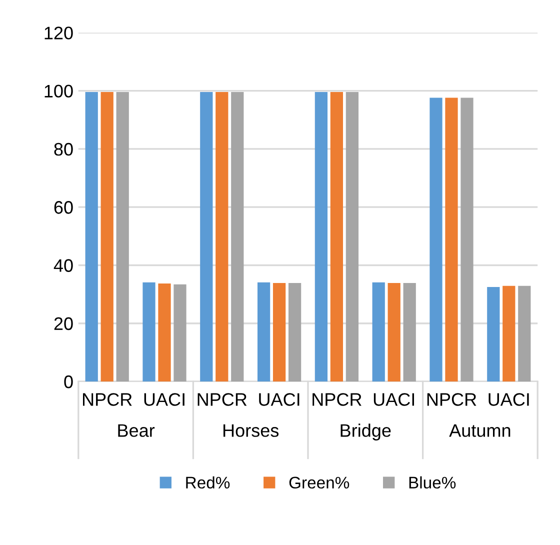 This screenshot has height=545, width=560. Describe the element at coordinates (251, 430) in the screenshot. I see `text: Horses` at that location.